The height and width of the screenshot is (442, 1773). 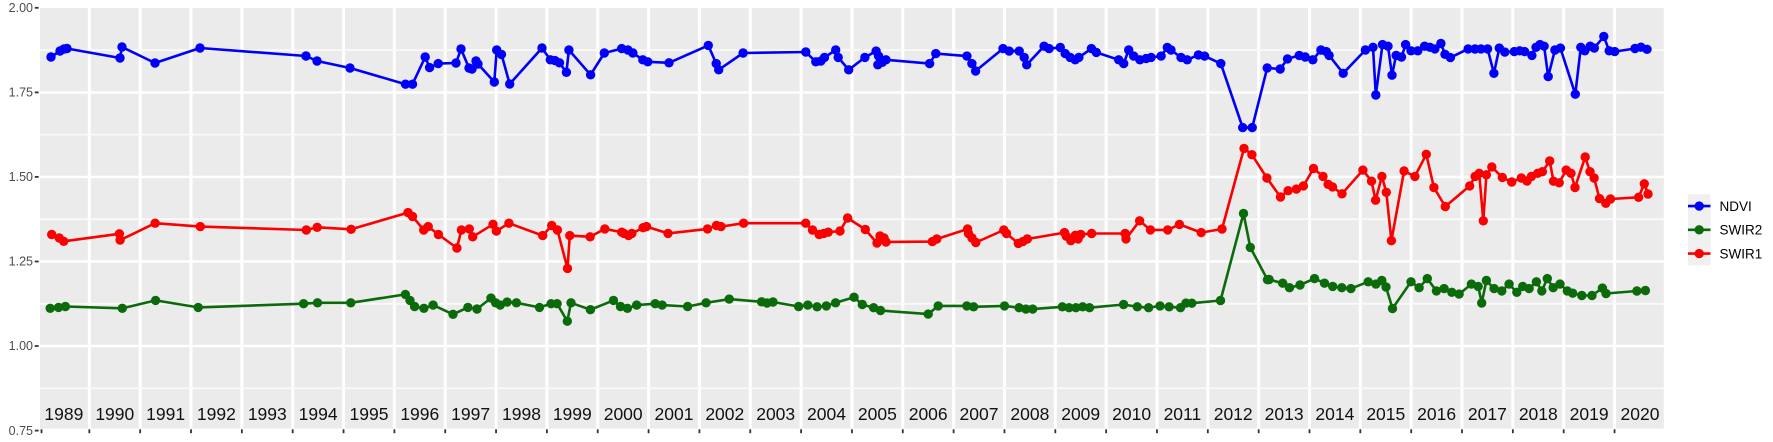 What do you see at coordinates (369, 414) in the screenshot?
I see `svg-text: 1995` at bounding box center [369, 414].